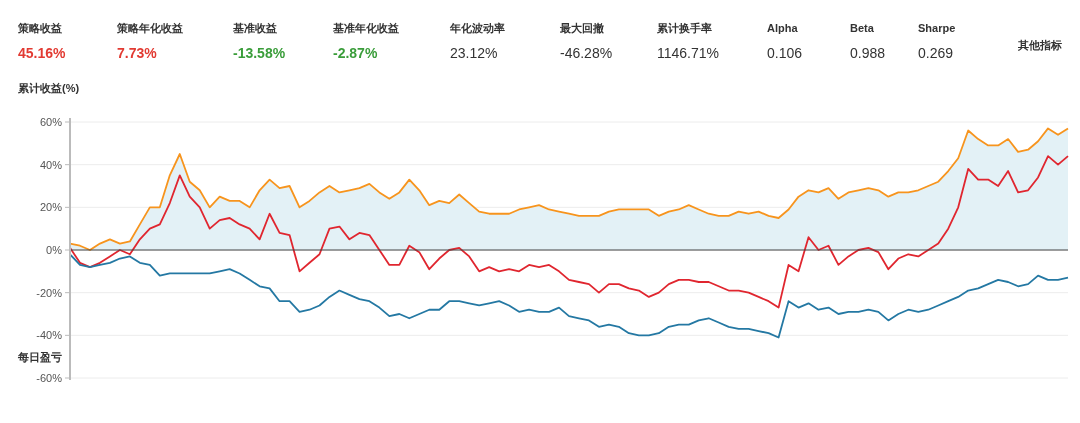 The width and height of the screenshot is (1080, 423). Describe the element at coordinates (477, 28) in the screenshot. I see `text: 年化波动率` at that location.